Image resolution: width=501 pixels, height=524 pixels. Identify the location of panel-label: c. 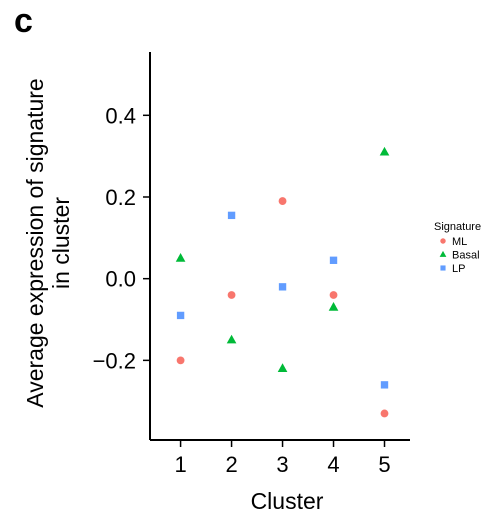
(23, 21).